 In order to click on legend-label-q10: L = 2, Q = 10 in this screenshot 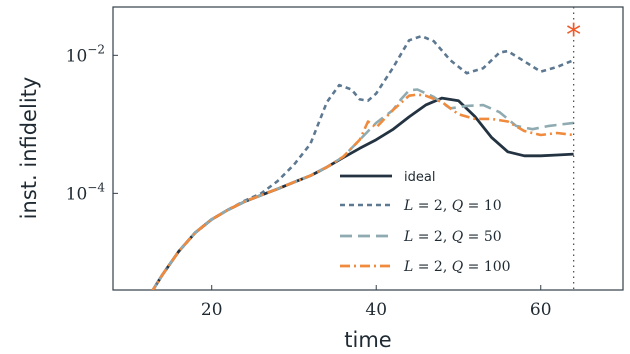, I will do `click(452, 206)`.